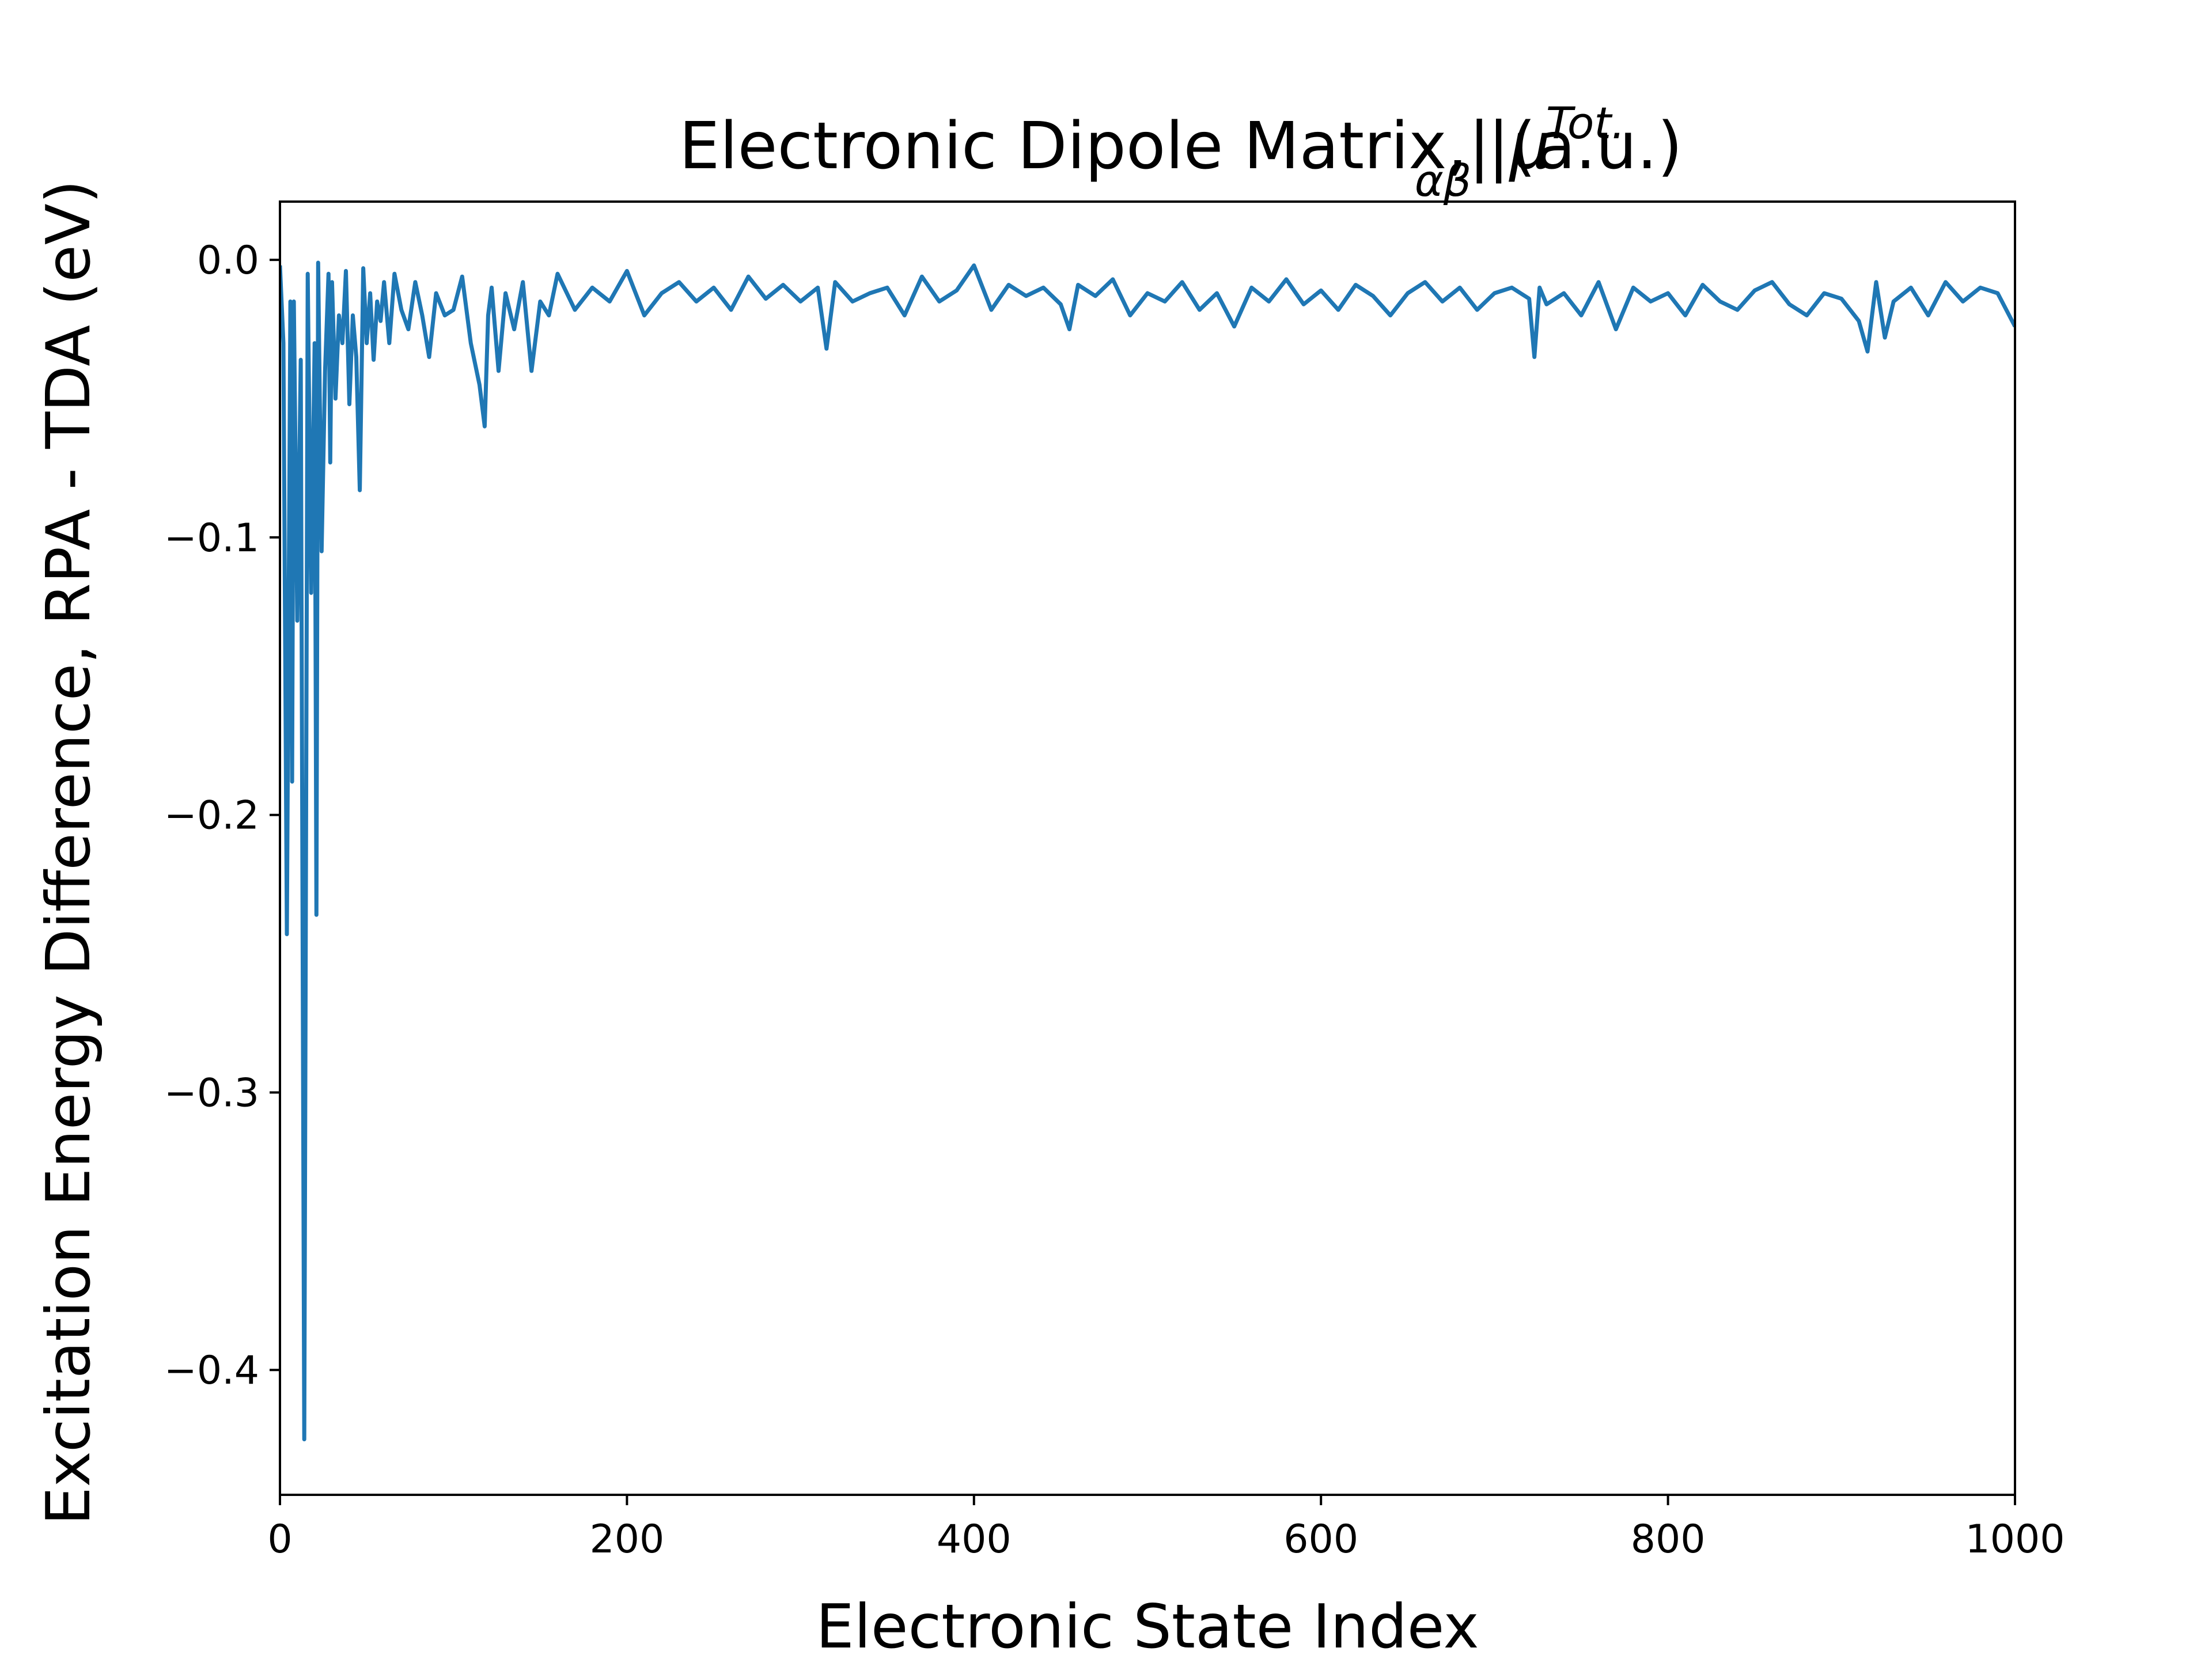 This screenshot has width=2212, height=1659. I want to click on chart-title-suffix: | (a.u.), so click(1575, 146).